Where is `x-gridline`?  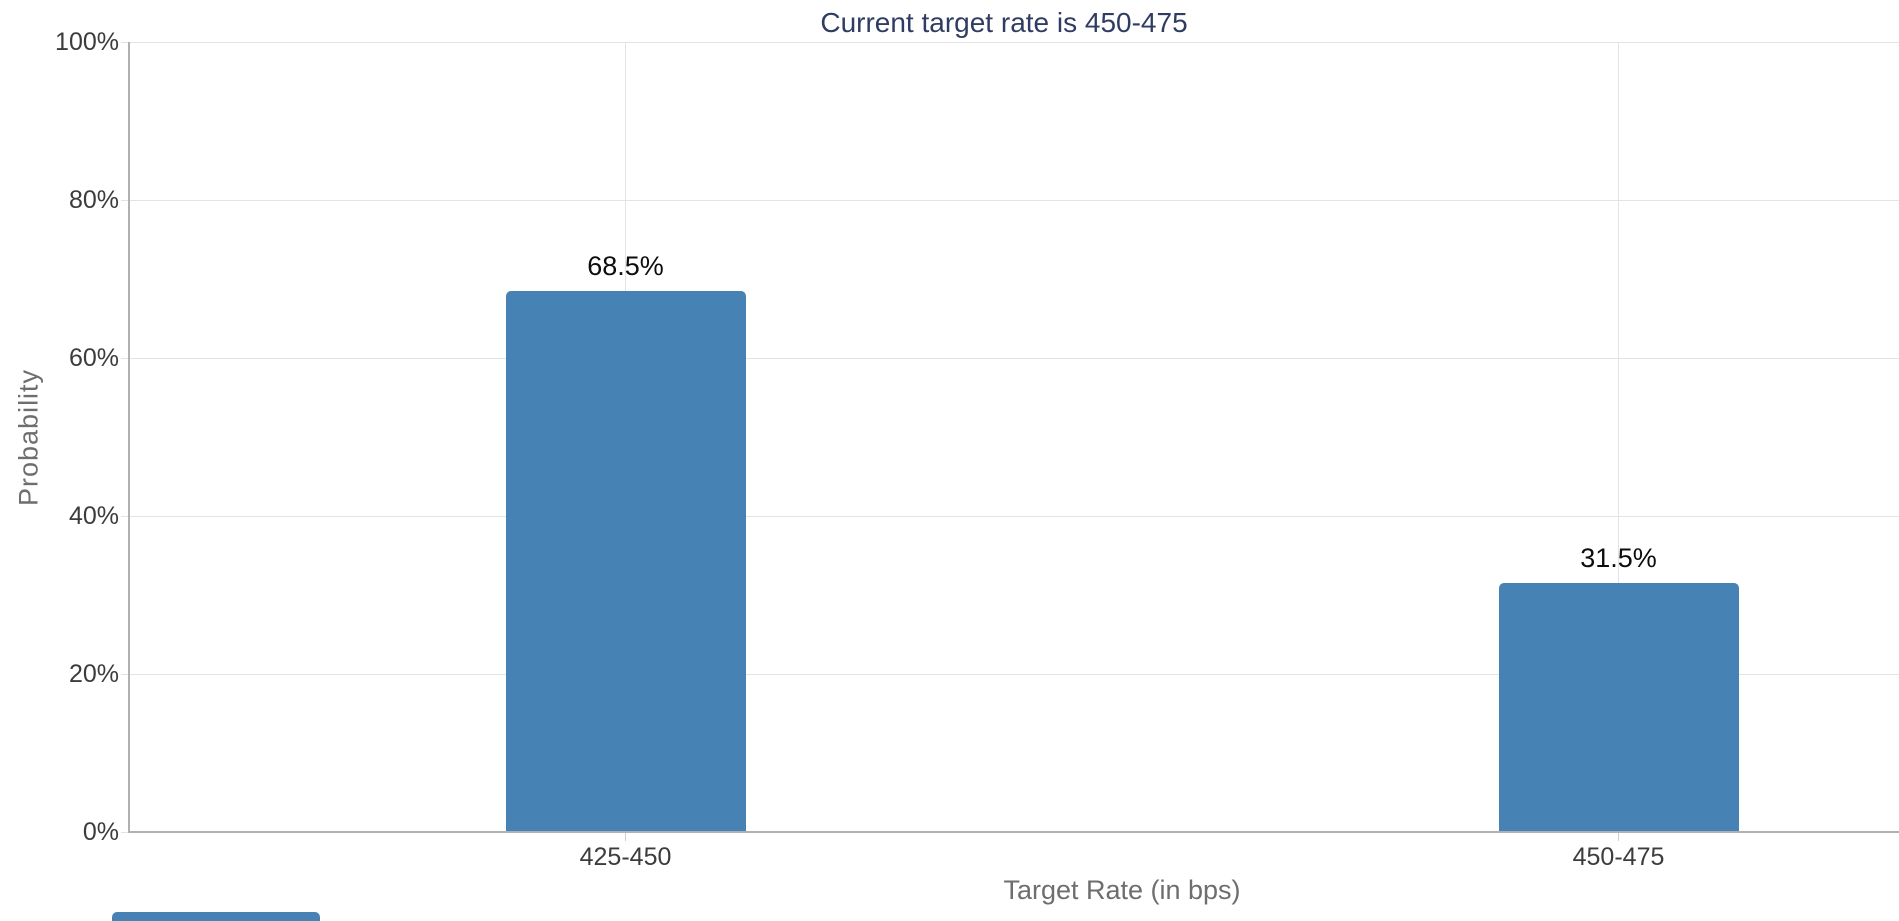 x-gridline is located at coordinates (1618, 437).